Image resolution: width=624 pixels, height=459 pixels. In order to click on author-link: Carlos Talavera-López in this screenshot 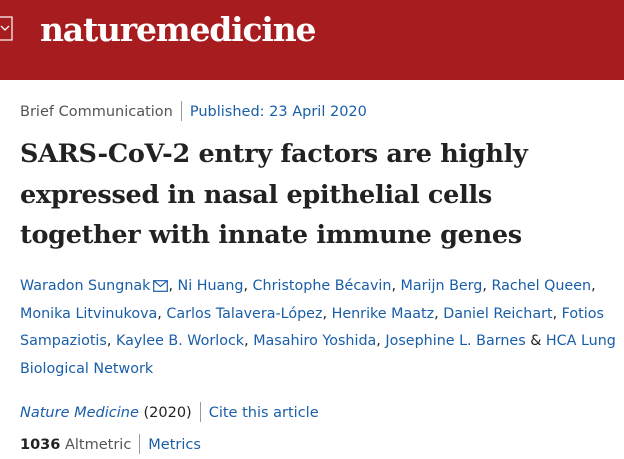, I will do `click(244, 313)`.